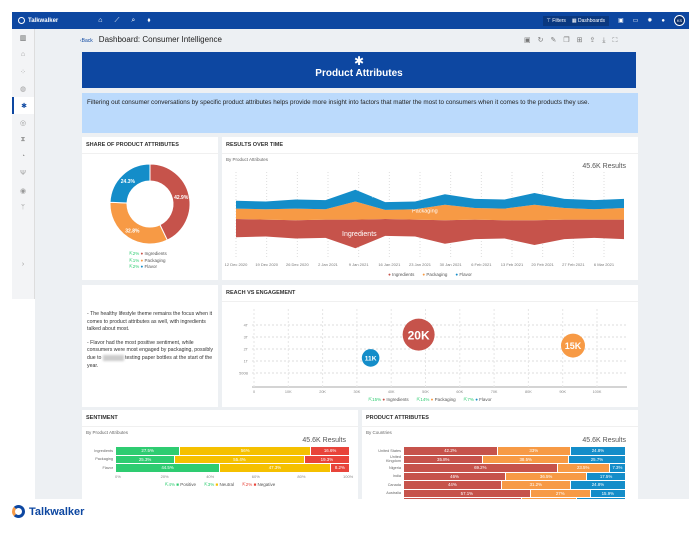 This screenshot has width=700, height=539. What do you see at coordinates (23, 264) in the screenshot?
I see `expand-icon: ›` at bounding box center [23, 264].